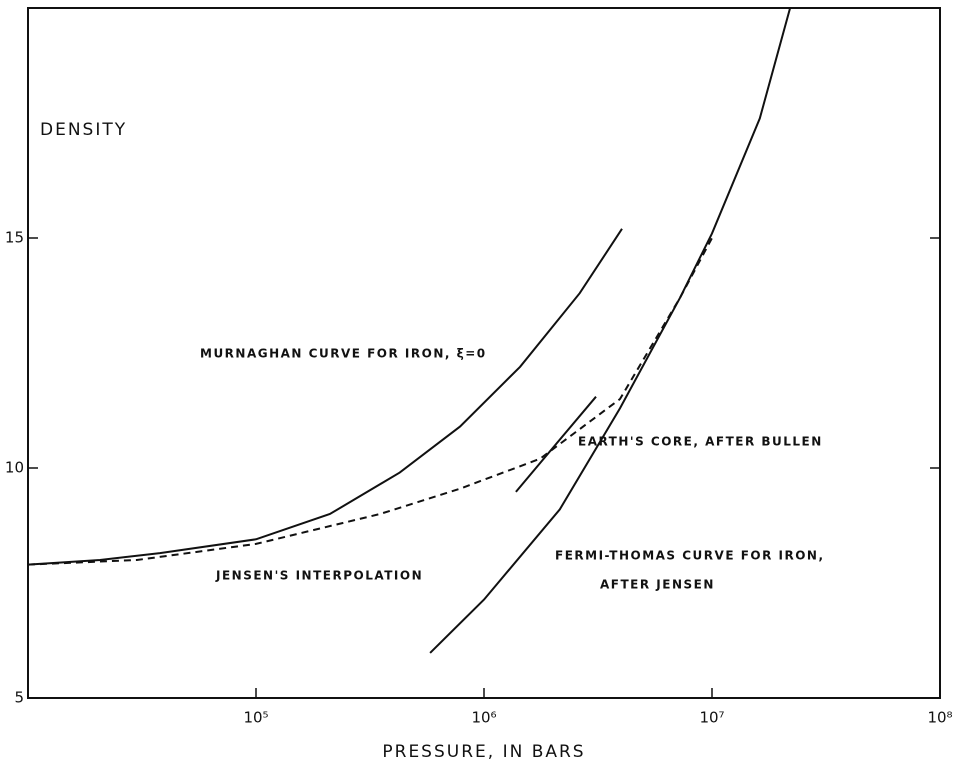 The height and width of the screenshot is (770, 961). Describe the element at coordinates (14, 468) in the screenshot. I see `y-tick-label: 10` at that location.